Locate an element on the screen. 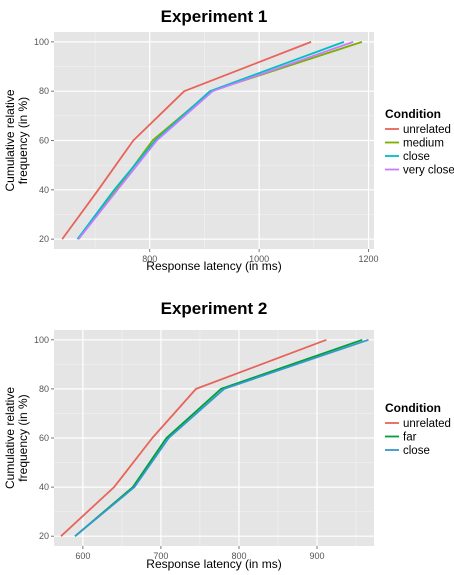 The image size is (454, 575). x-tick-label: 900 is located at coordinates (317, 556).